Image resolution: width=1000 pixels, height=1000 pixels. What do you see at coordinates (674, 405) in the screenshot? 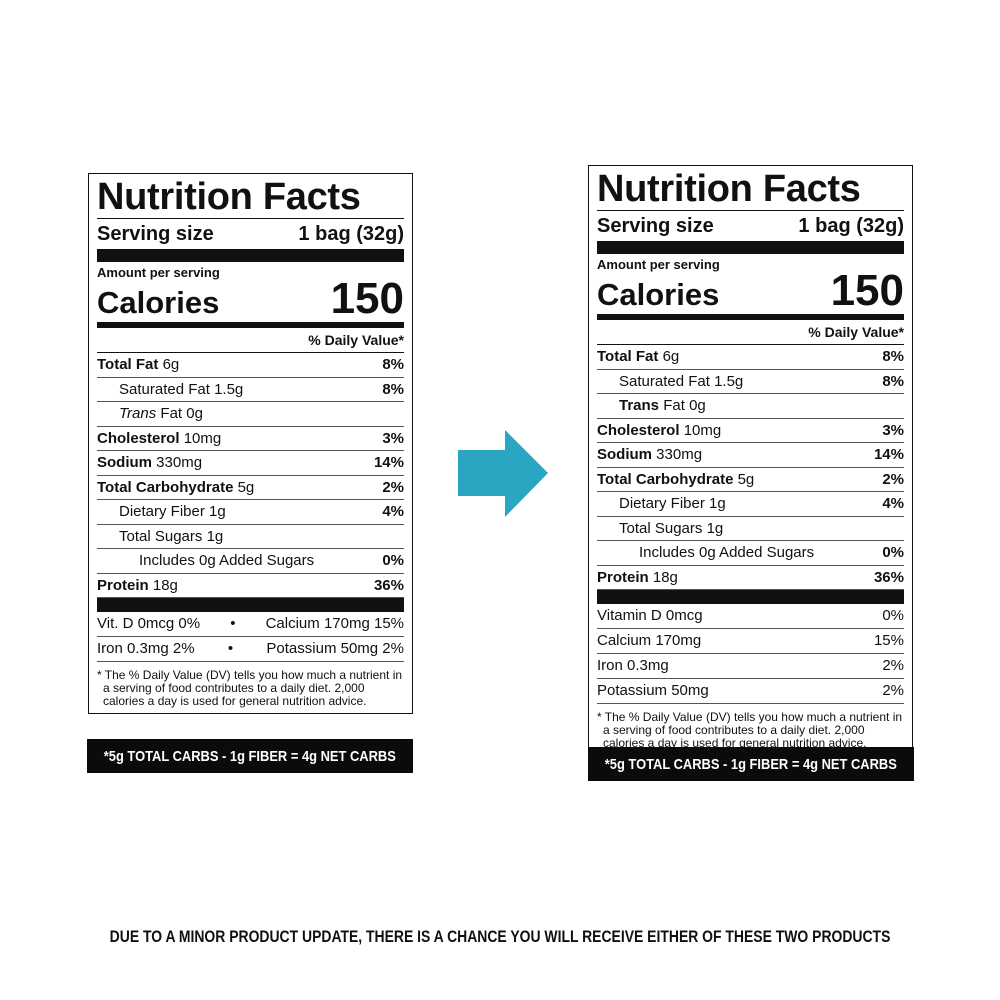
I see `nutrient-name: Fat` at bounding box center [674, 405].